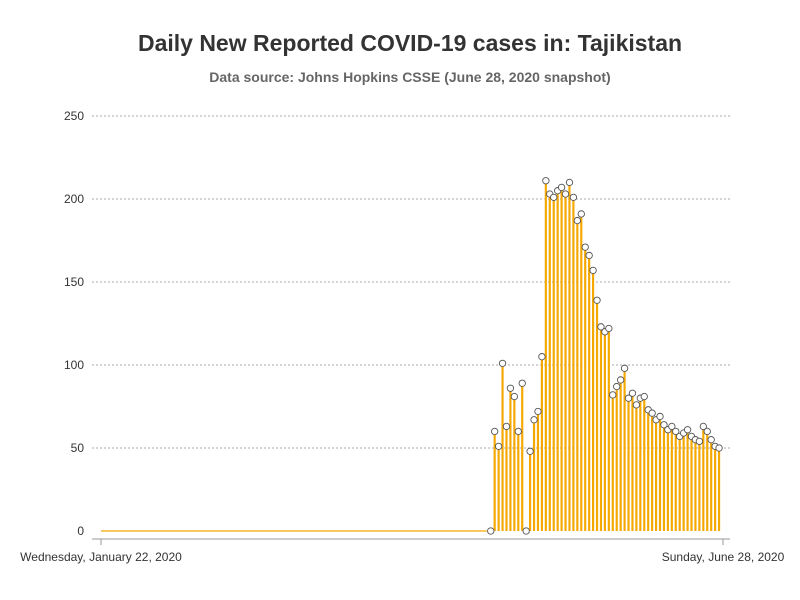 The height and width of the screenshot is (600, 800). Describe the element at coordinates (723, 557) in the screenshot. I see `x-tick-label-end: Sunday, June 28, 2020` at that location.